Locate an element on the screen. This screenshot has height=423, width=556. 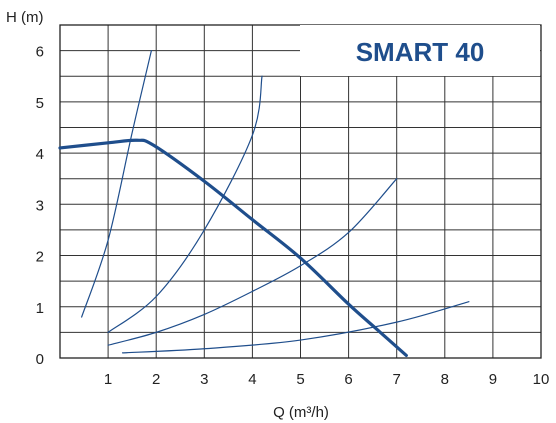
x-tick-label: 4 is located at coordinates (252, 379).